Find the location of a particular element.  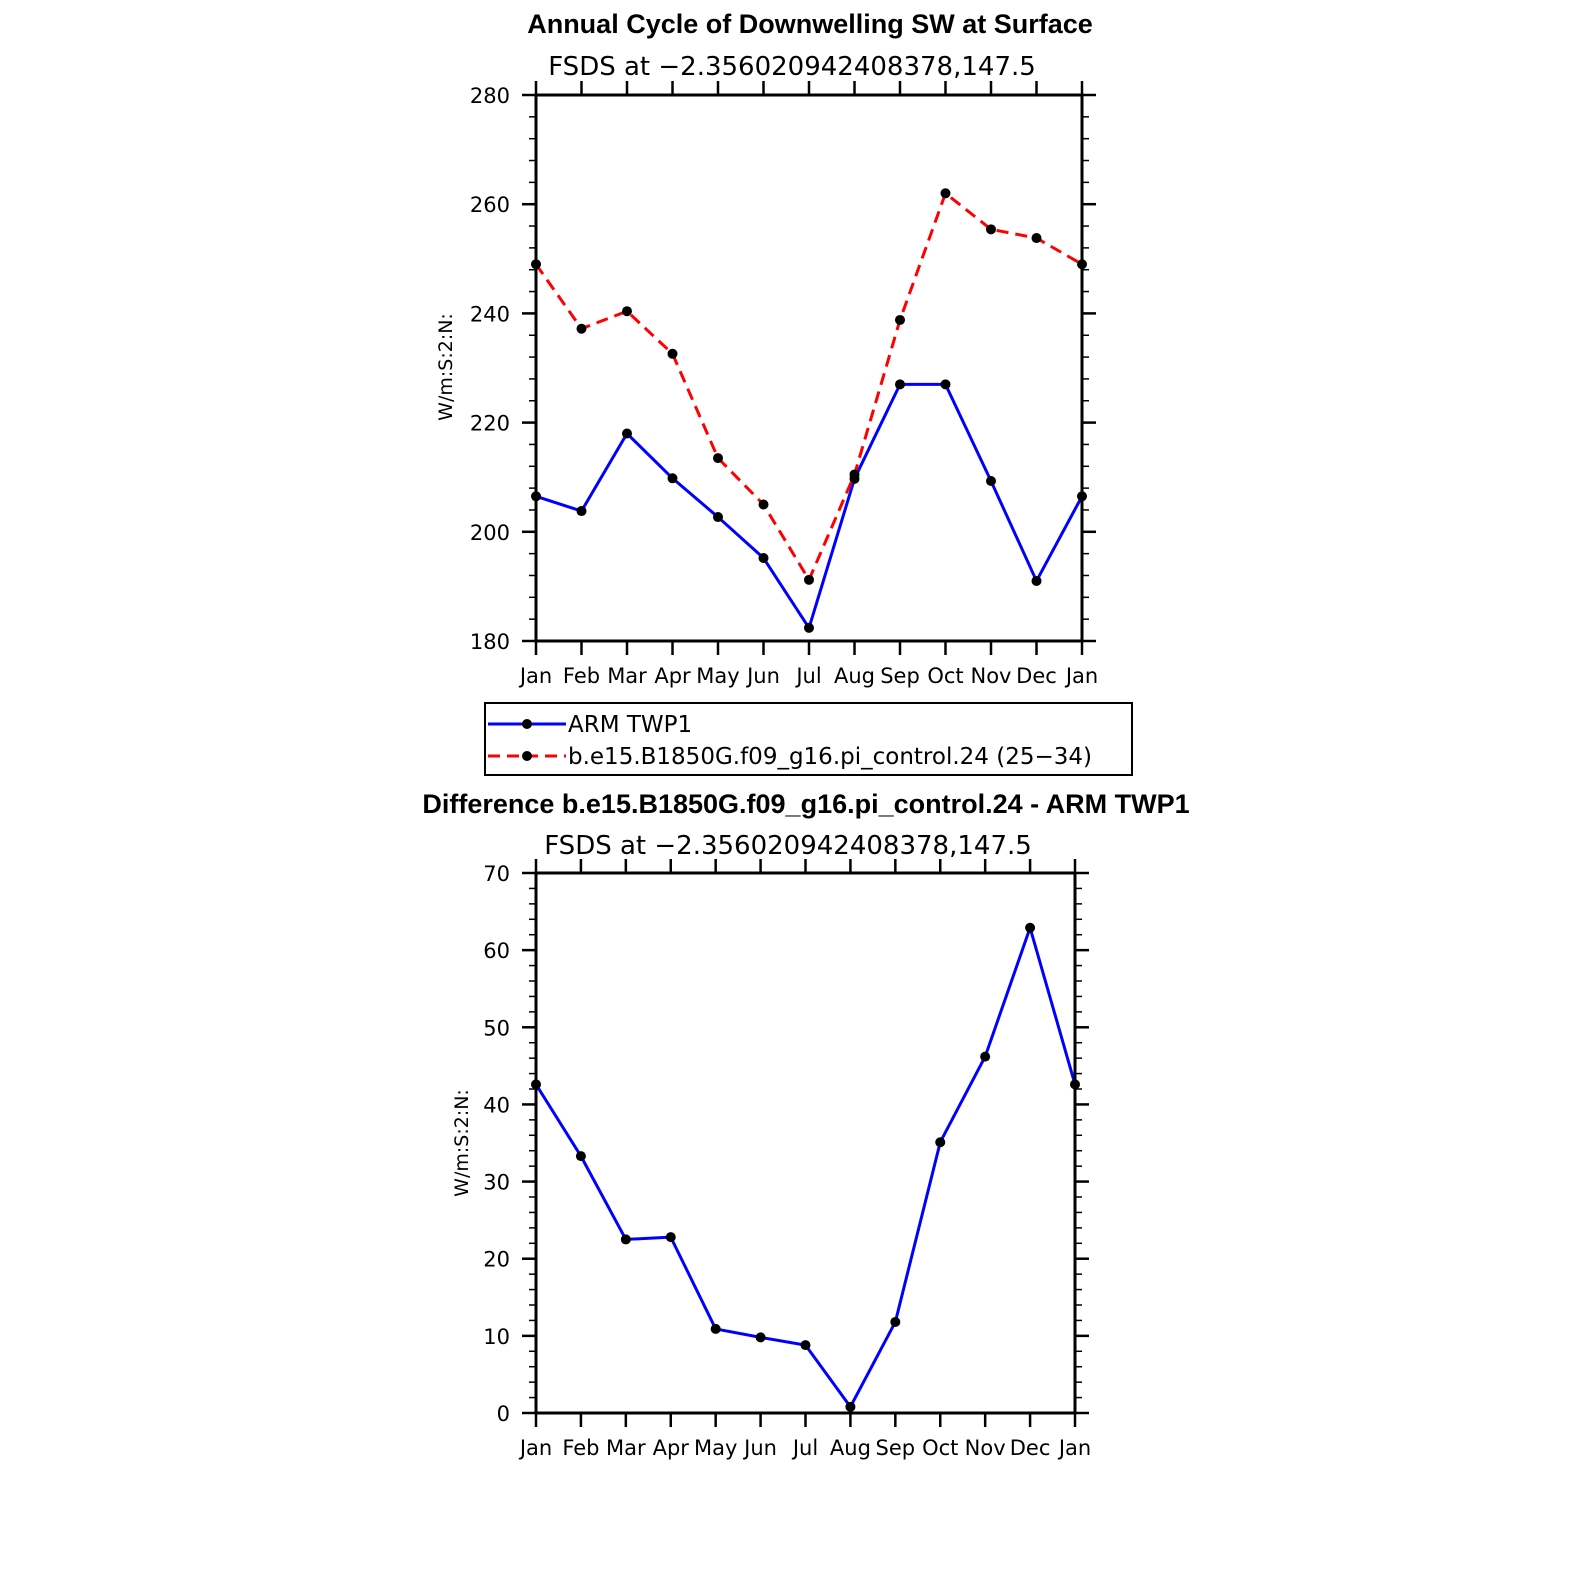

chart1-ticks is located at coordinates (809, 368).